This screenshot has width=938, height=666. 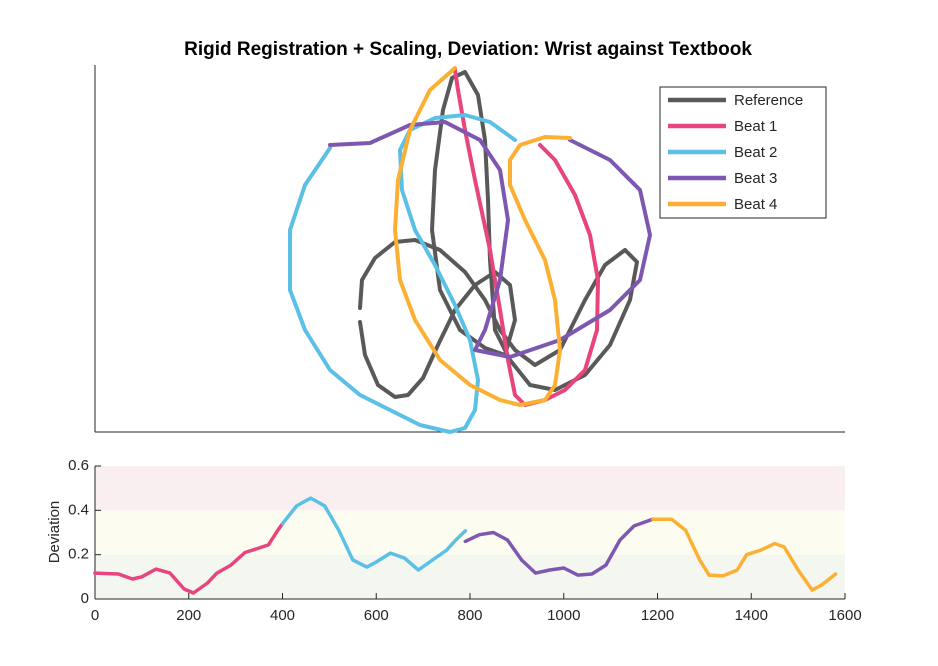 I want to click on x-tick-label: 1200, so click(x=657, y=615).